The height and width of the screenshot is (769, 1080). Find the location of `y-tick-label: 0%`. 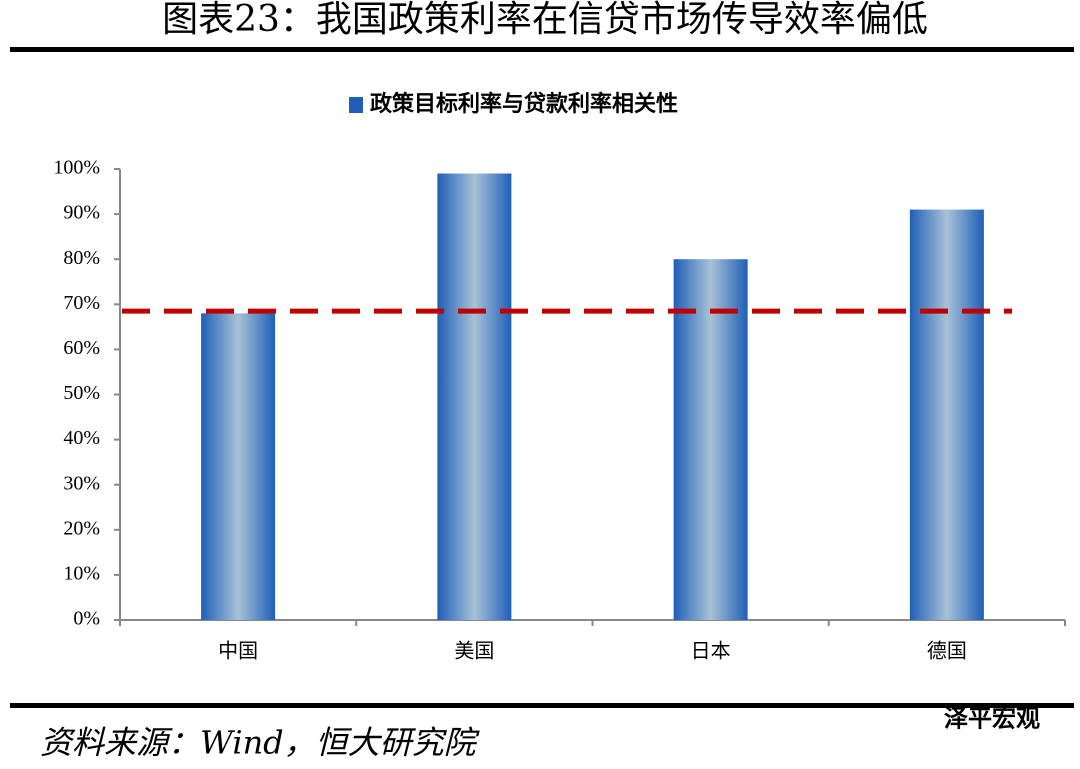

y-tick-label: 0% is located at coordinates (86, 619).